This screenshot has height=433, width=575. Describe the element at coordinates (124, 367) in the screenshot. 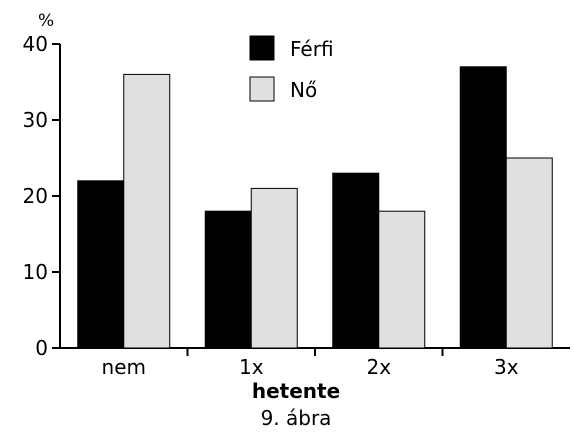

I see `x-category-label-nem: nem` at that location.